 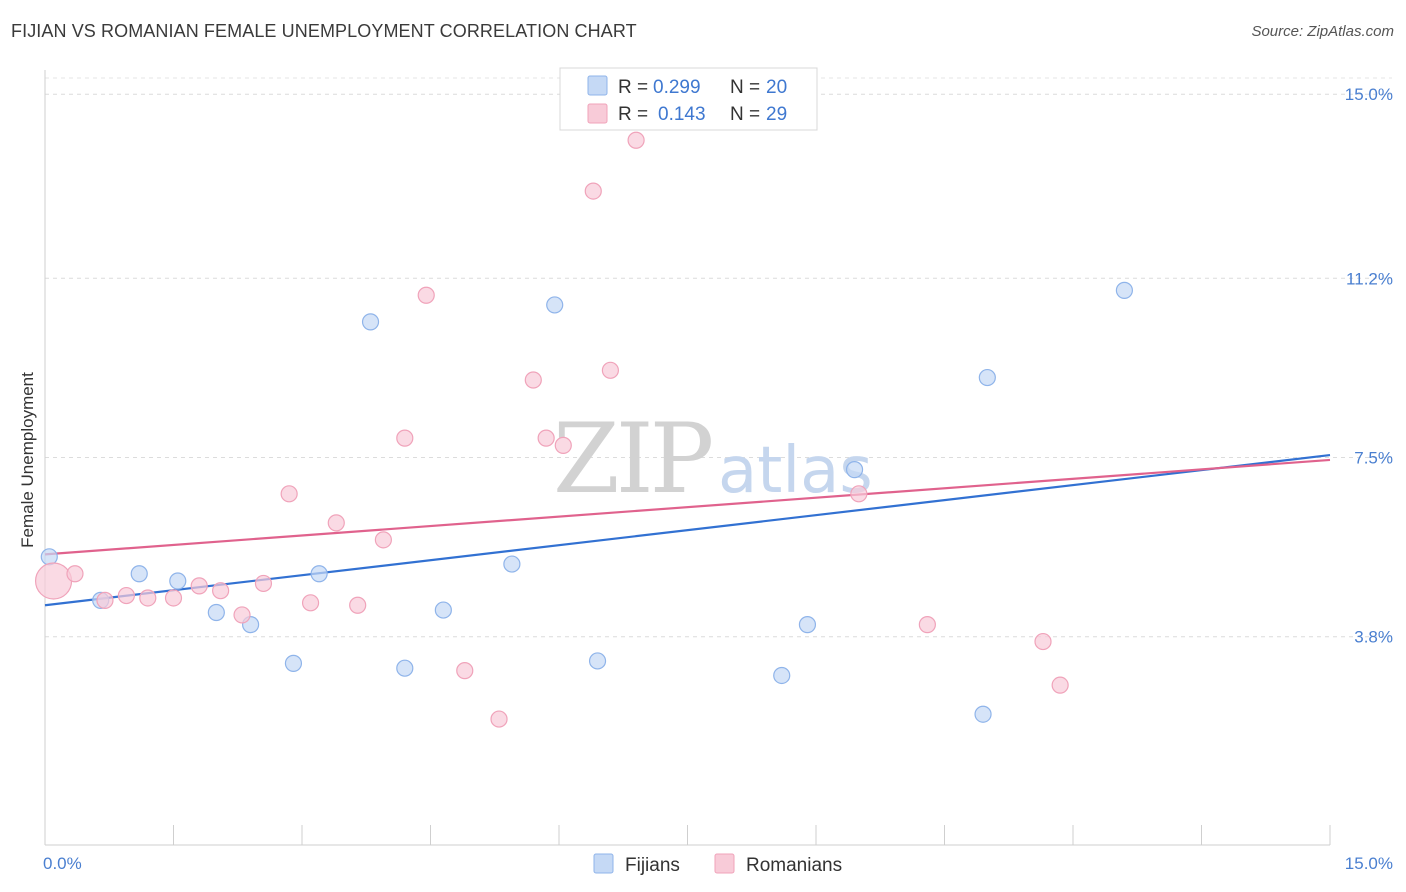 What do you see at coordinates (633, 87) in the screenshot?
I see `legend-r-label-fijians: R =` at bounding box center [633, 87].